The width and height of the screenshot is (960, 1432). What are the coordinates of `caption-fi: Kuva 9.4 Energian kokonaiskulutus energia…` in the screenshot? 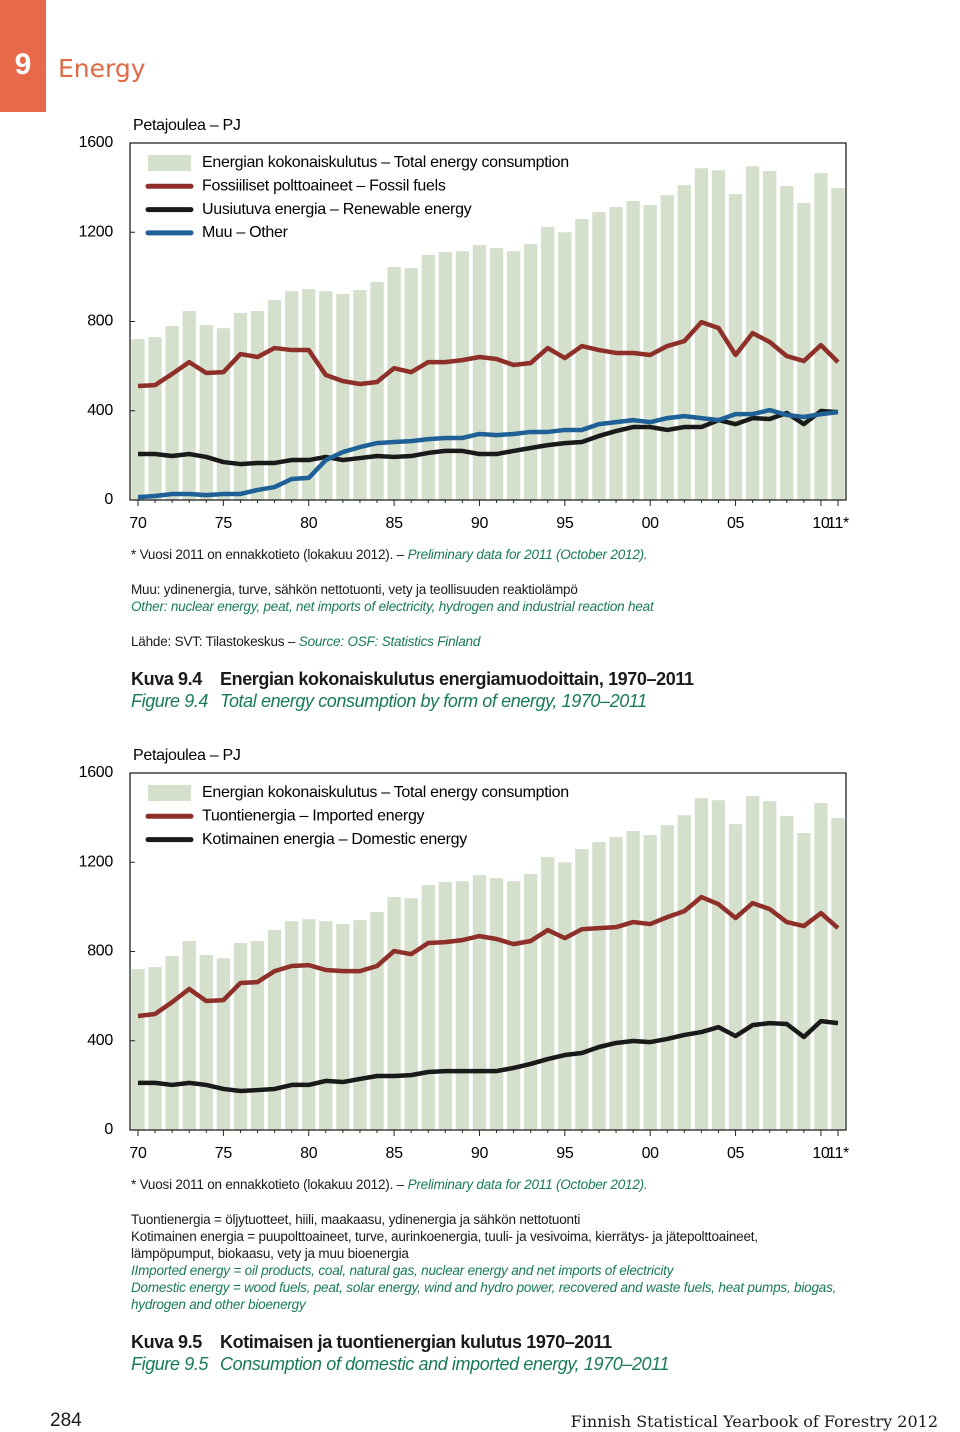 It's located at (487, 679).